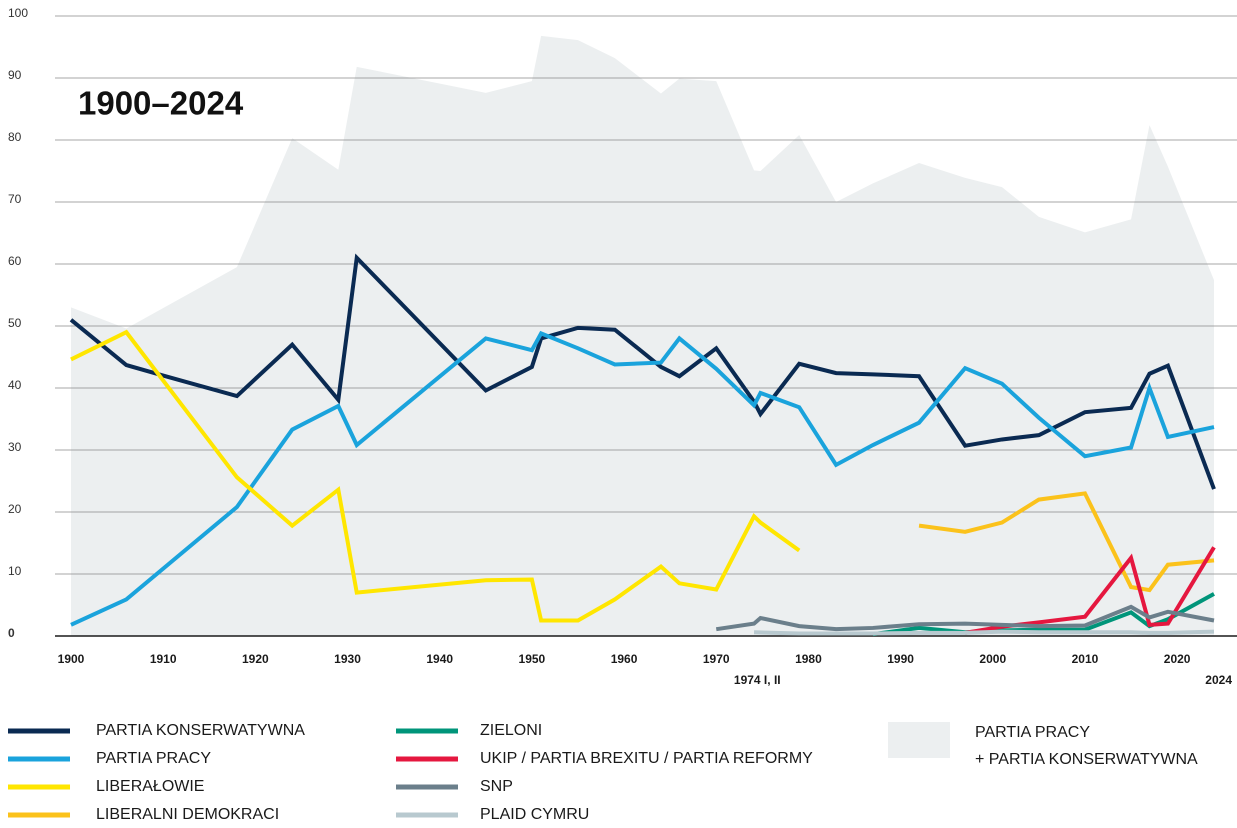 The width and height of the screenshot is (1237, 828). I want to click on x-tick-label: 1970, so click(716, 659).